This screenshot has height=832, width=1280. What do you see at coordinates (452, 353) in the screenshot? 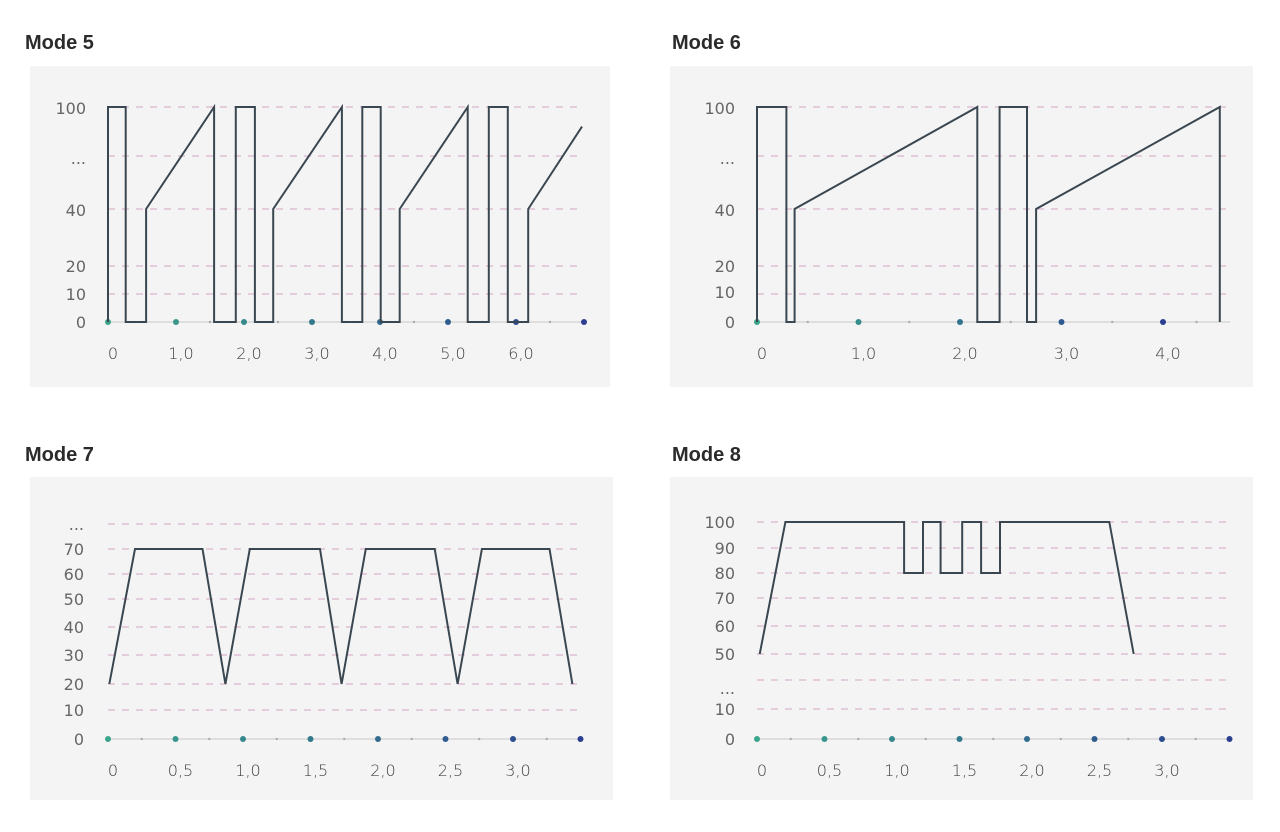
I see `x-tick-label: 5,0` at bounding box center [452, 353].